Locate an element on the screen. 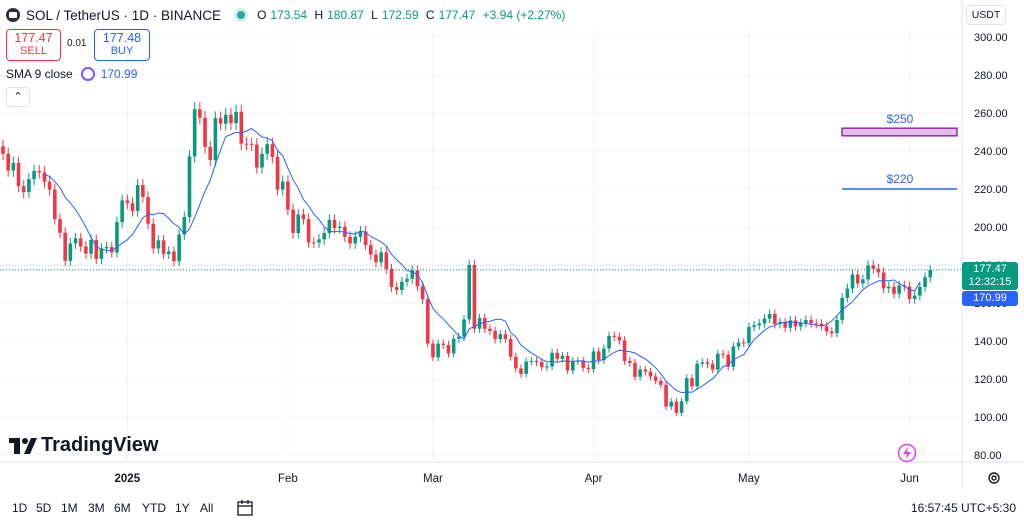  range-6m: 6M is located at coordinates (122, 508).